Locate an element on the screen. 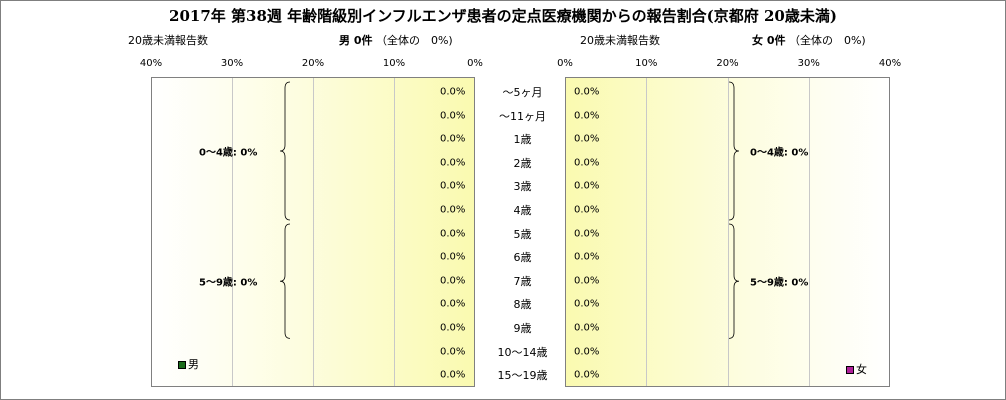 The image size is (1006, 400). age-label: 9歳 is located at coordinates (522, 328).